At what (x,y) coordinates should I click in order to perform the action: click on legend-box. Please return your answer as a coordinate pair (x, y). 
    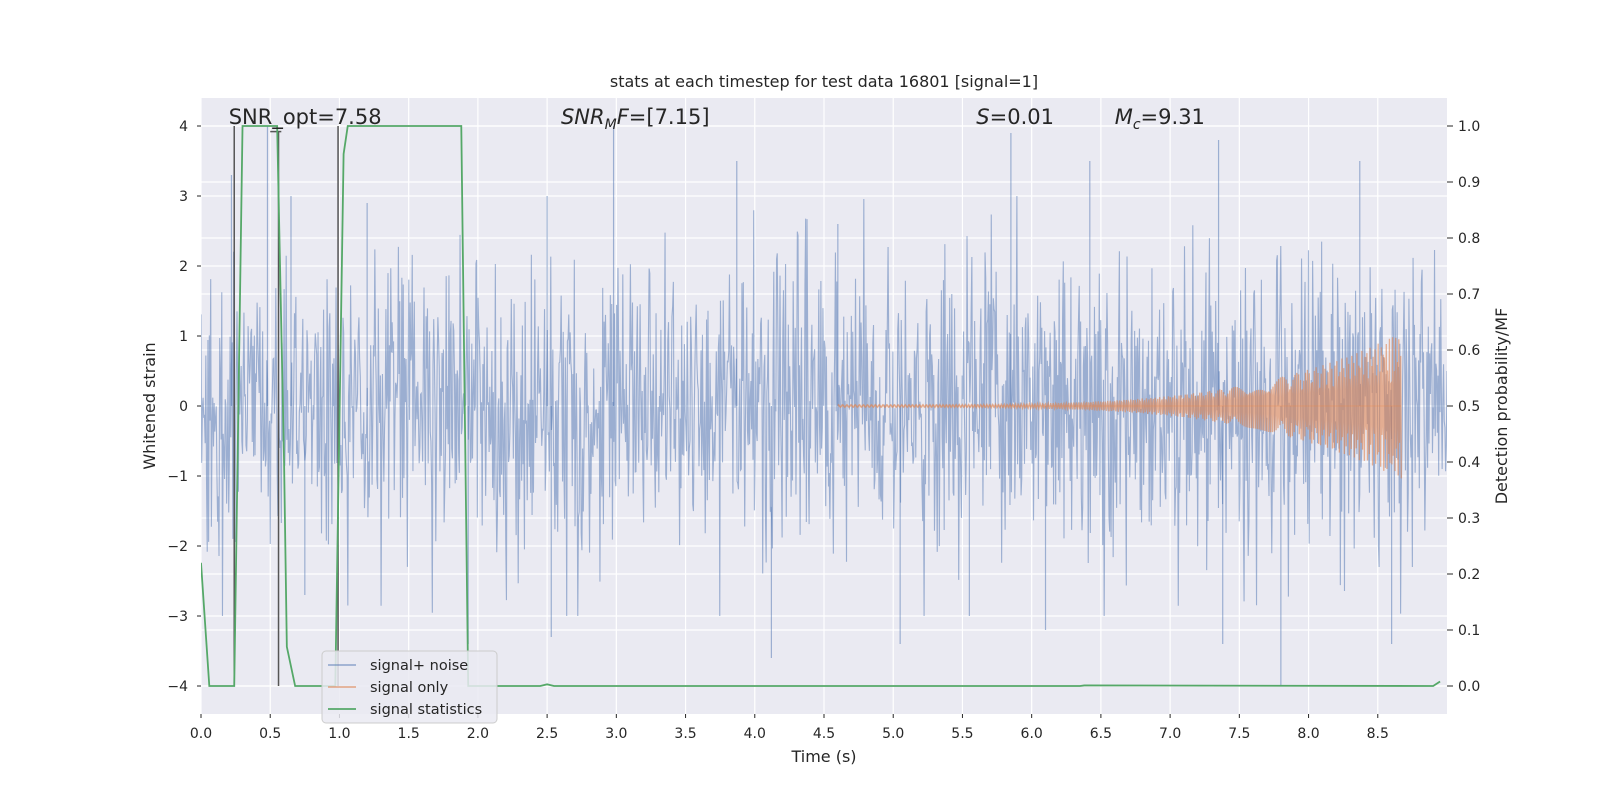
    Looking at the image, I should click on (409, 687).